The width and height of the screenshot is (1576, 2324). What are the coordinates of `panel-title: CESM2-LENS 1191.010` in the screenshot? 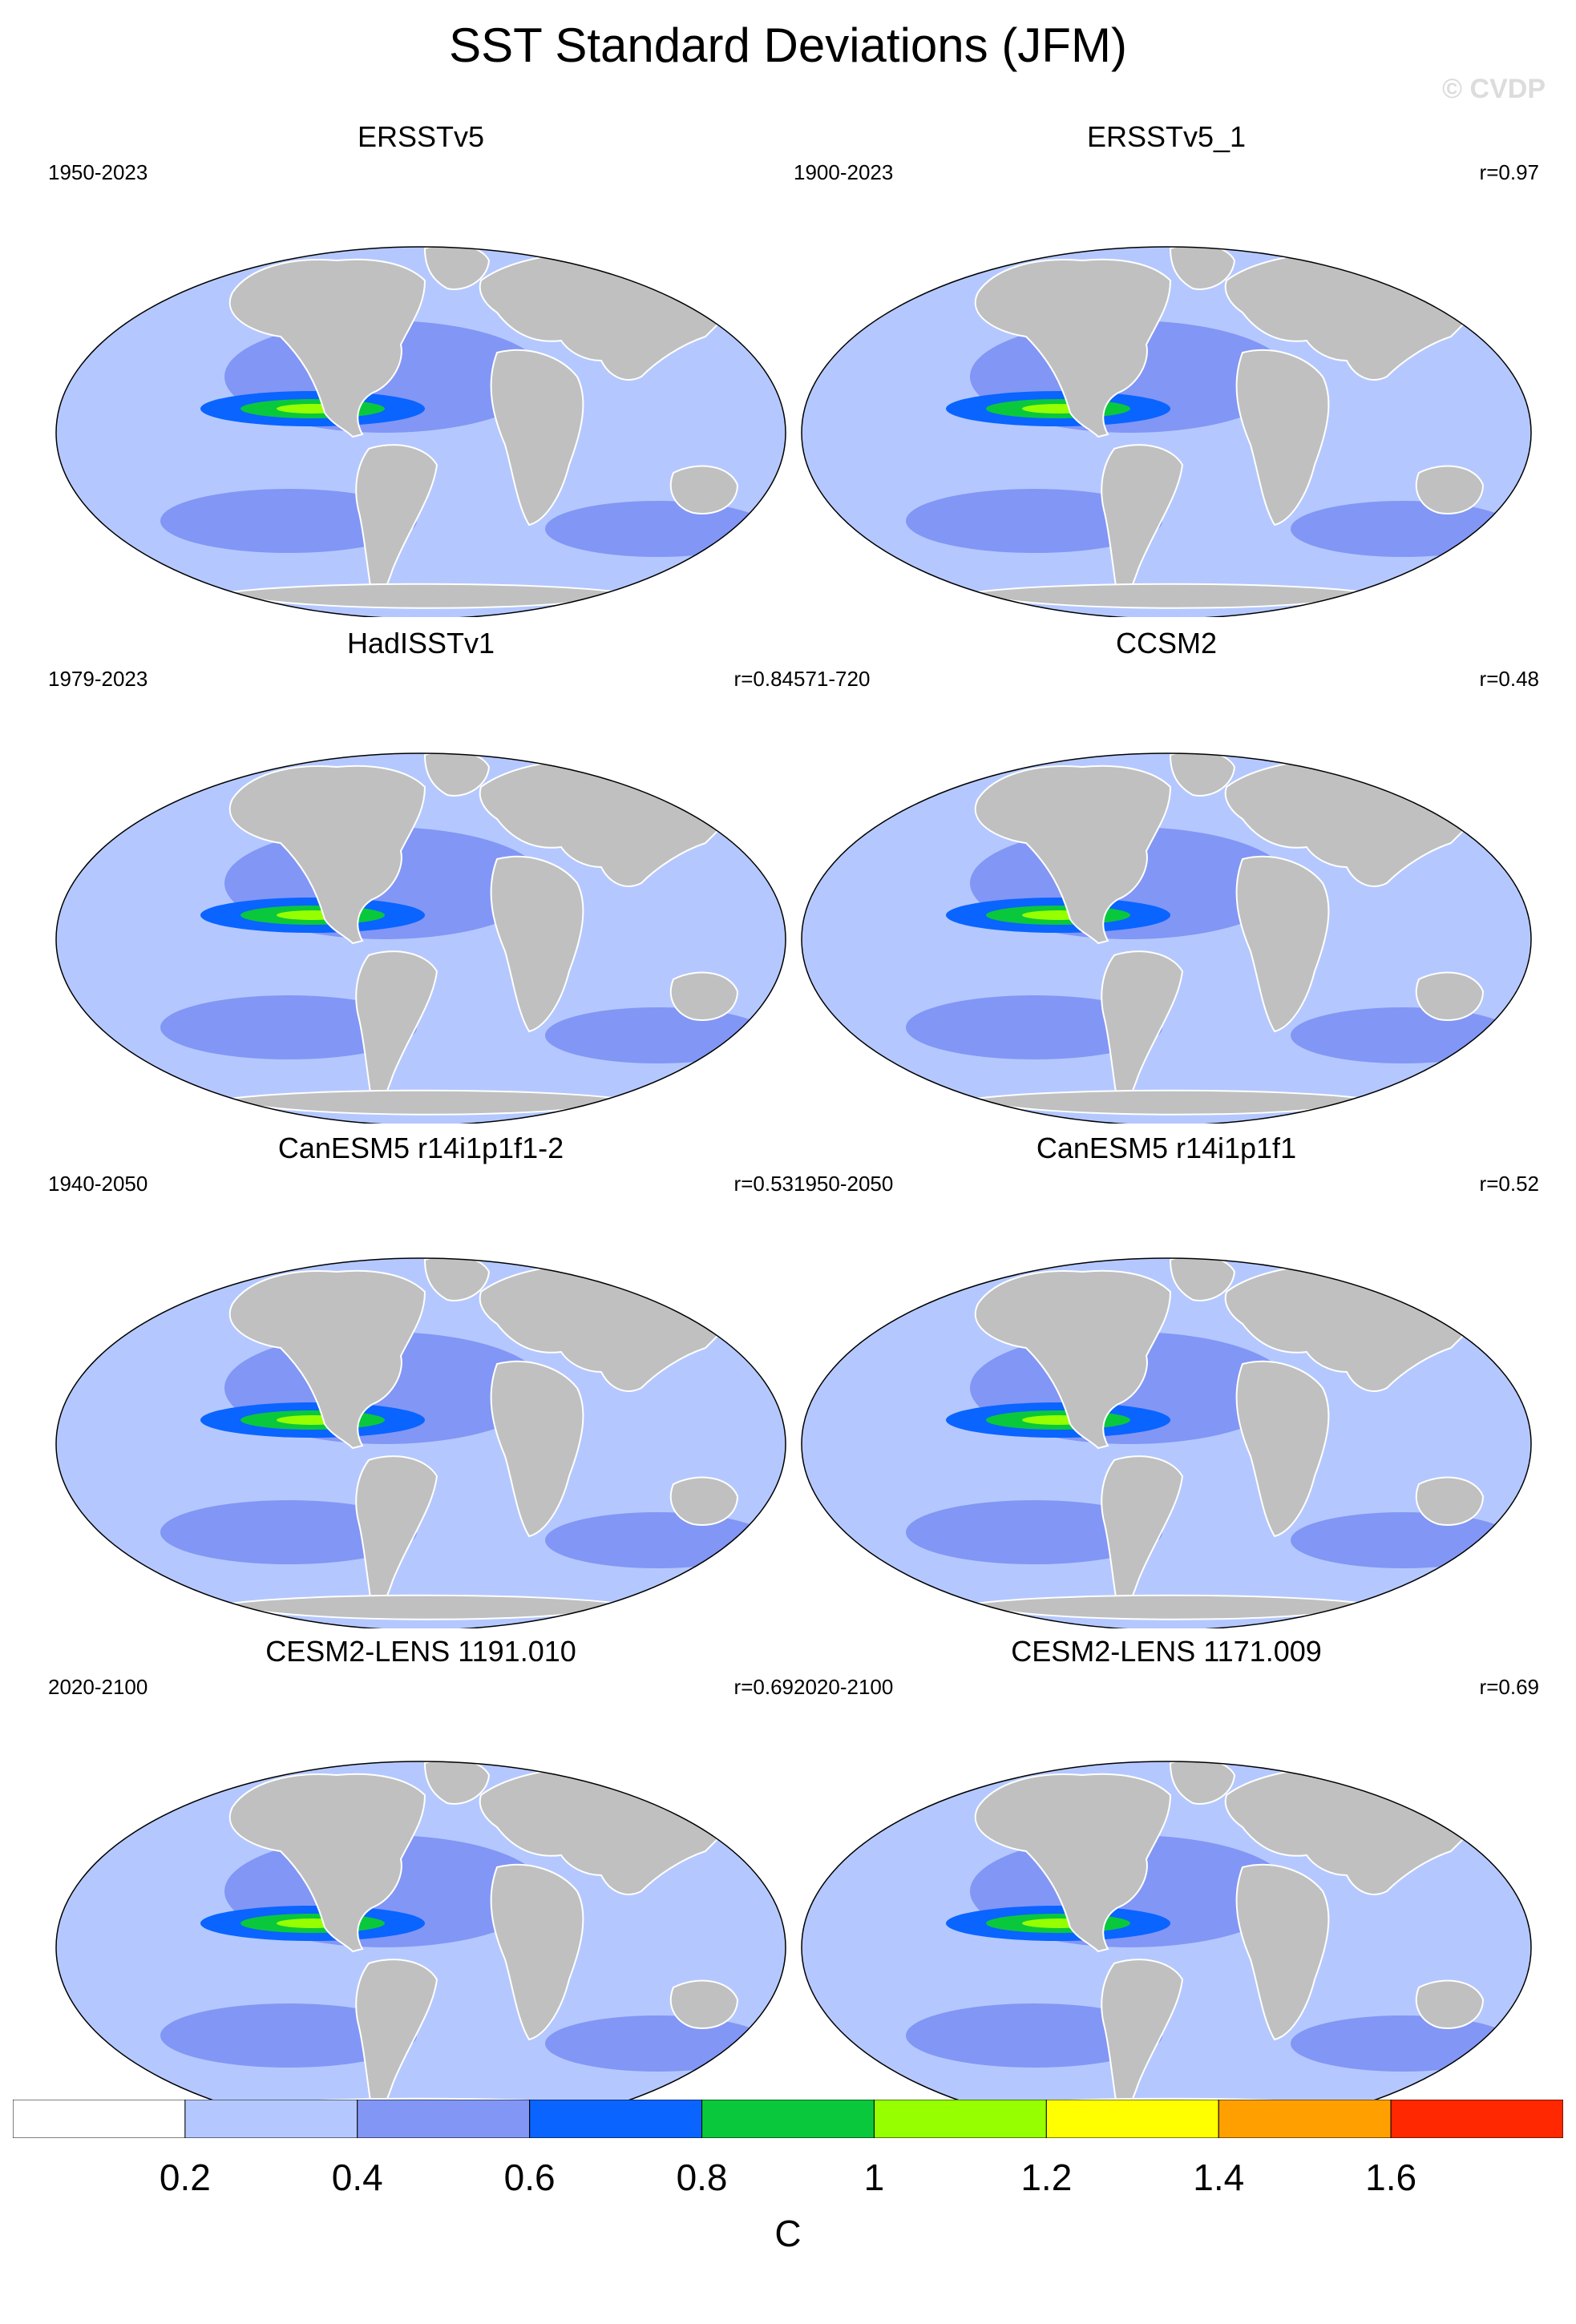 It's located at (420, 1651).